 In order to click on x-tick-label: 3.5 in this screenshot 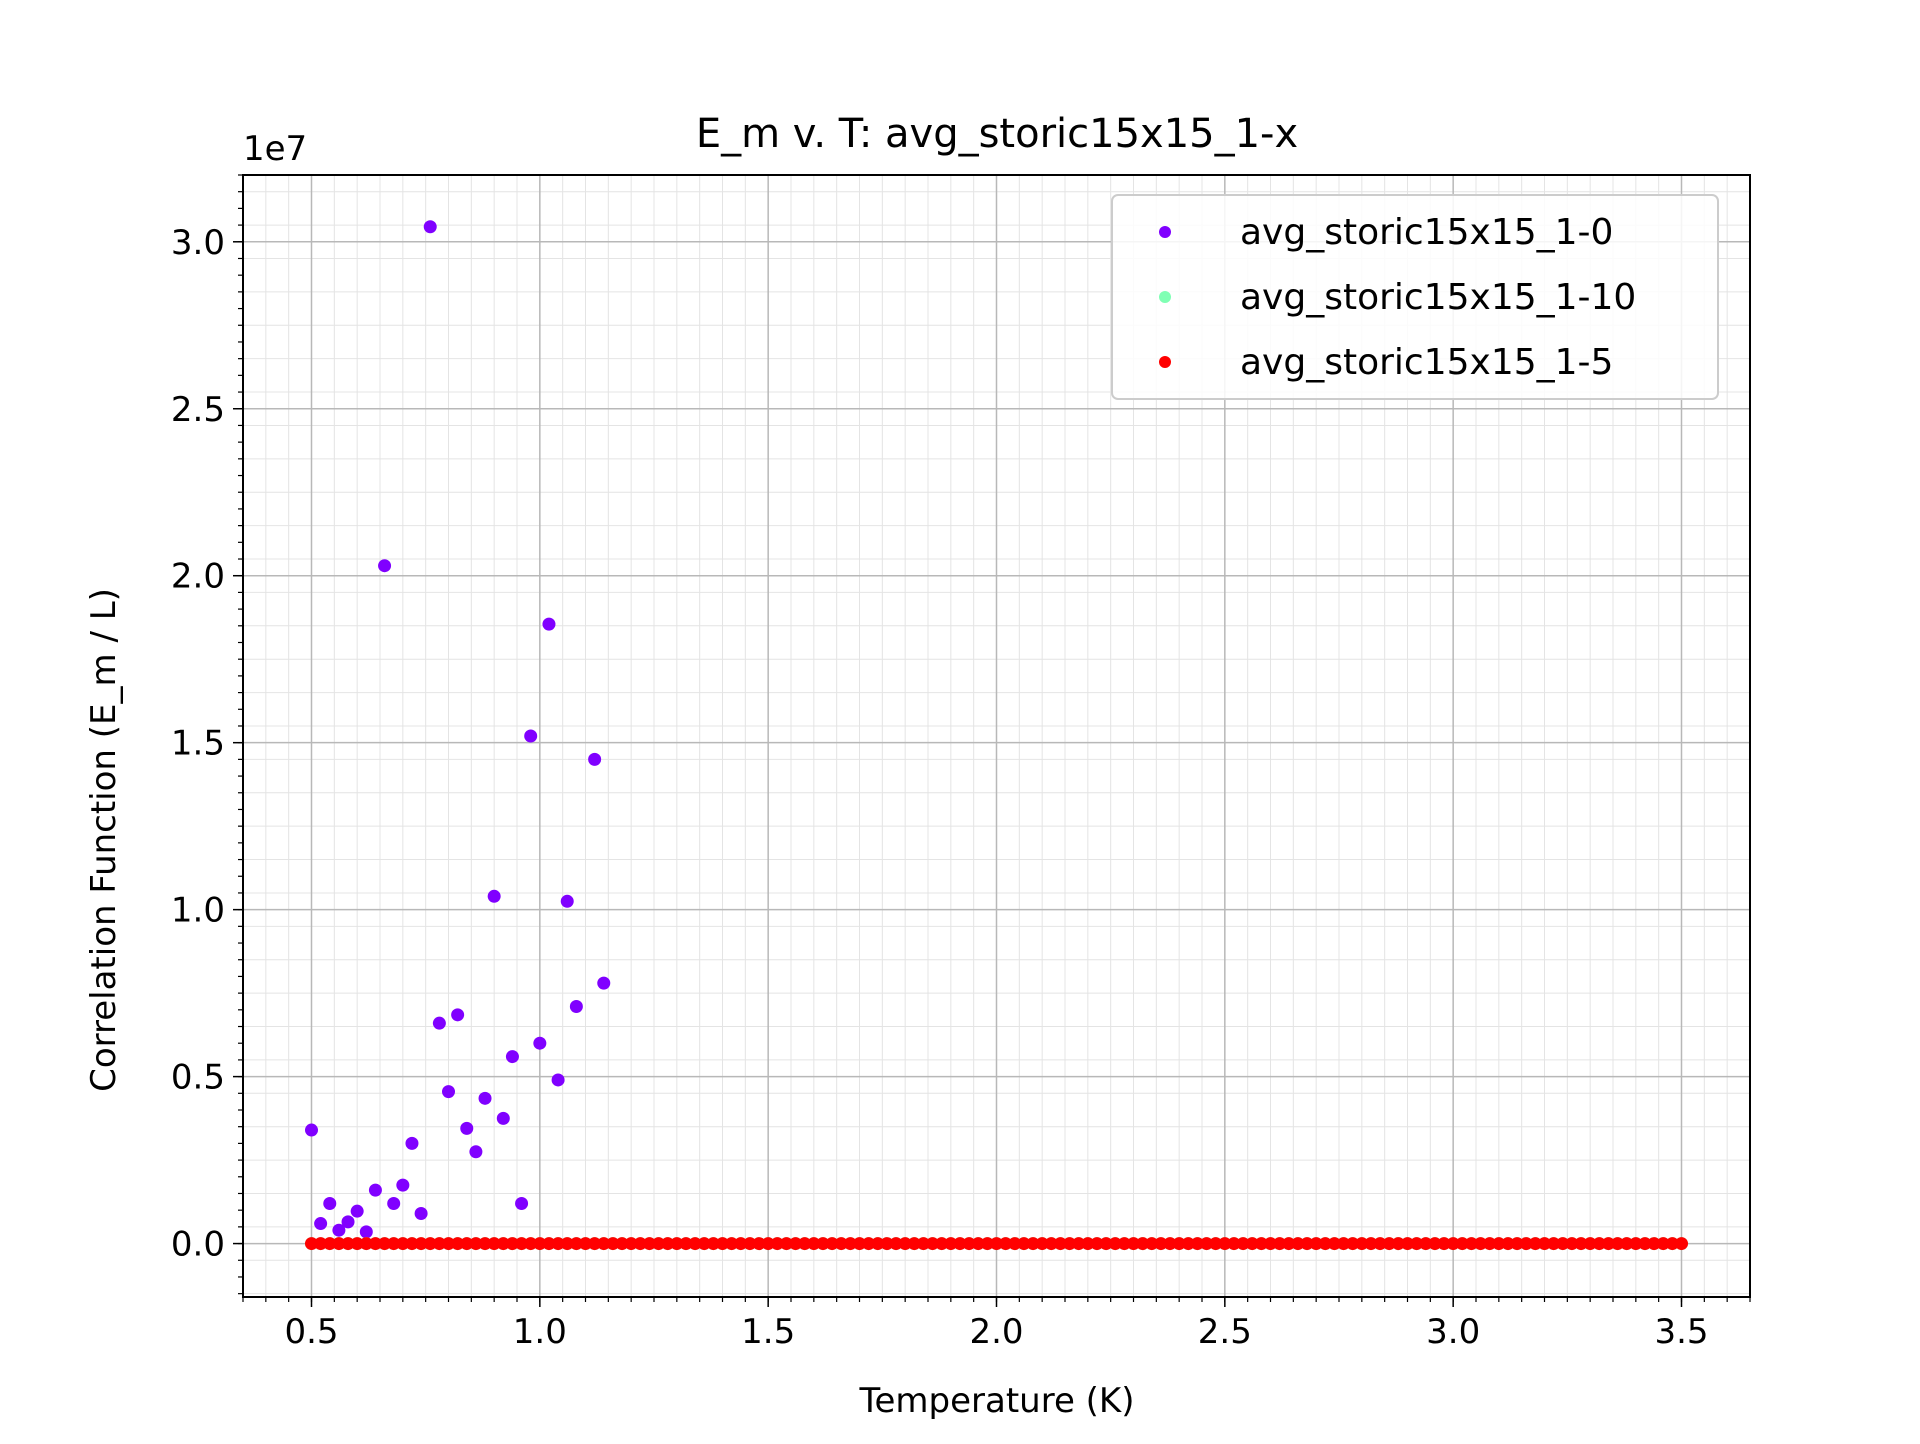, I will do `click(1681, 1332)`.